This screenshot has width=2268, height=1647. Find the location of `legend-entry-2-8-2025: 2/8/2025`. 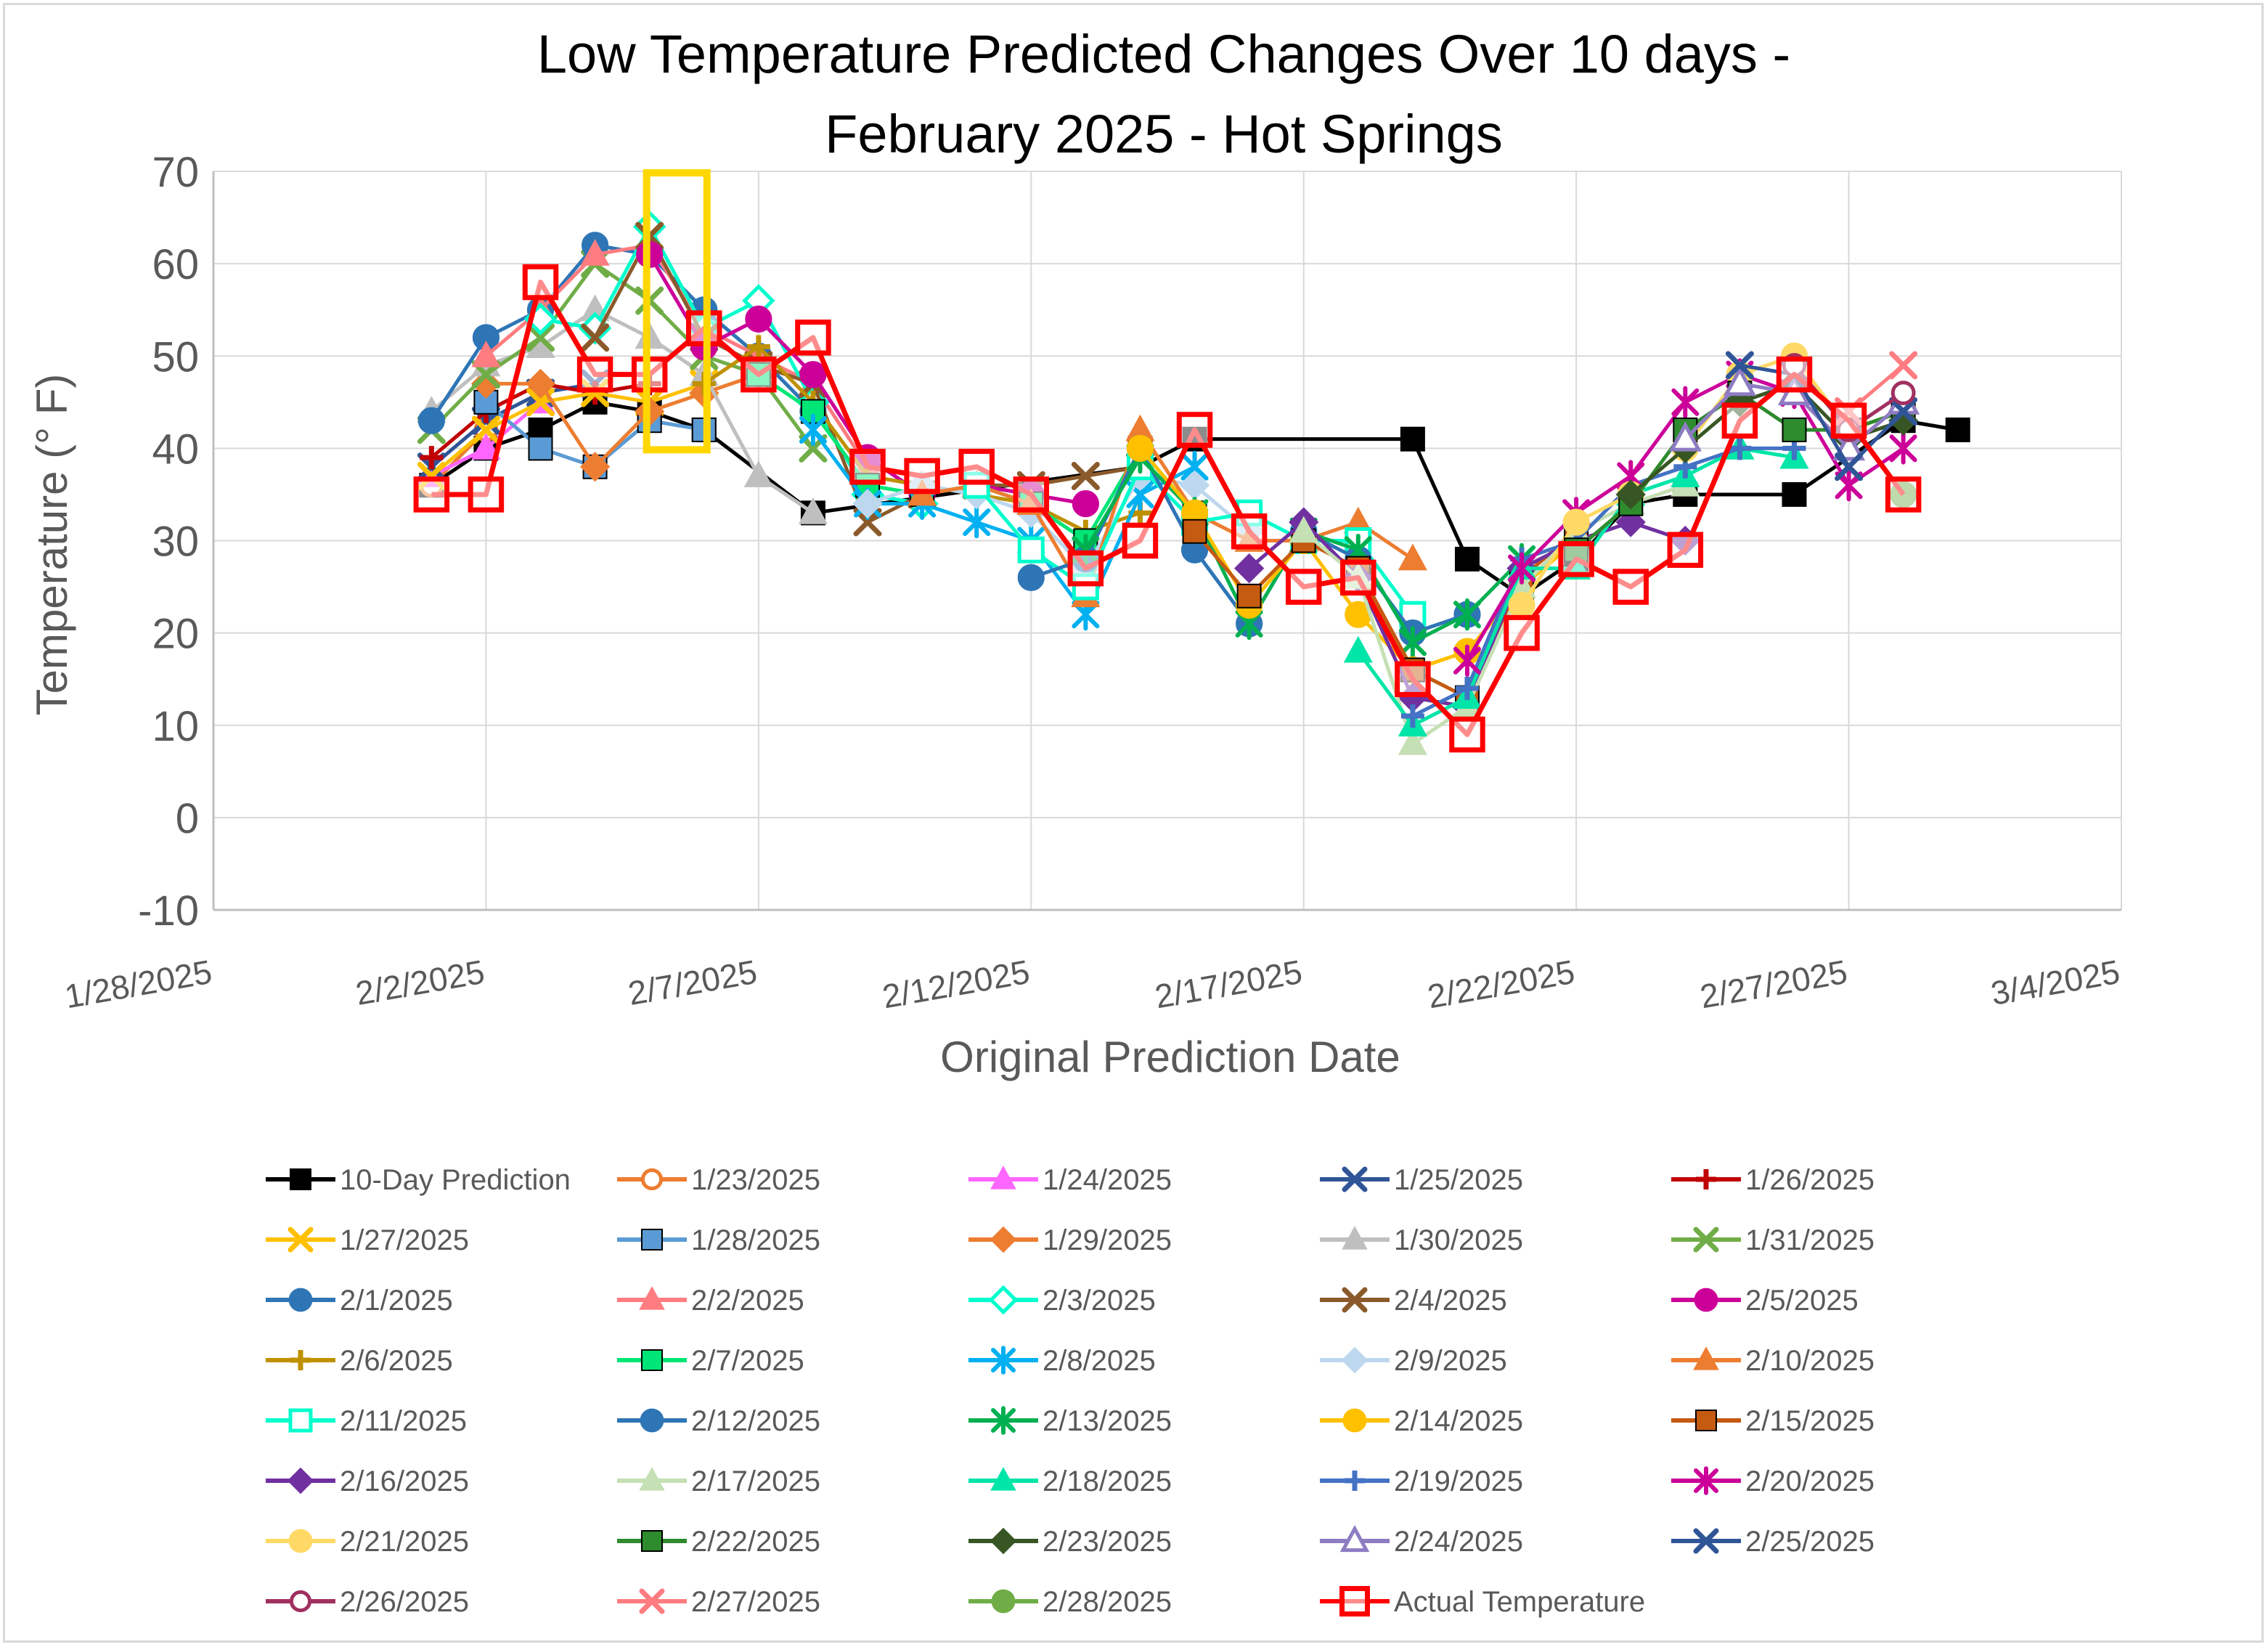

legend-entry-2-8-2025: 2/8/2025 is located at coordinates (1062, 1361).